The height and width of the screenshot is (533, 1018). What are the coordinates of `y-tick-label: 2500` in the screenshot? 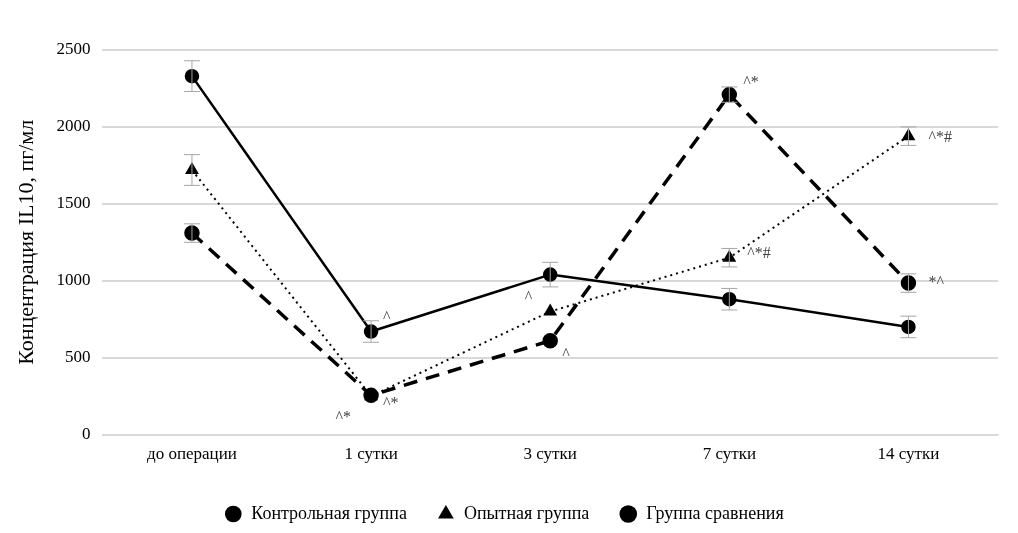 It's located at (73, 49).